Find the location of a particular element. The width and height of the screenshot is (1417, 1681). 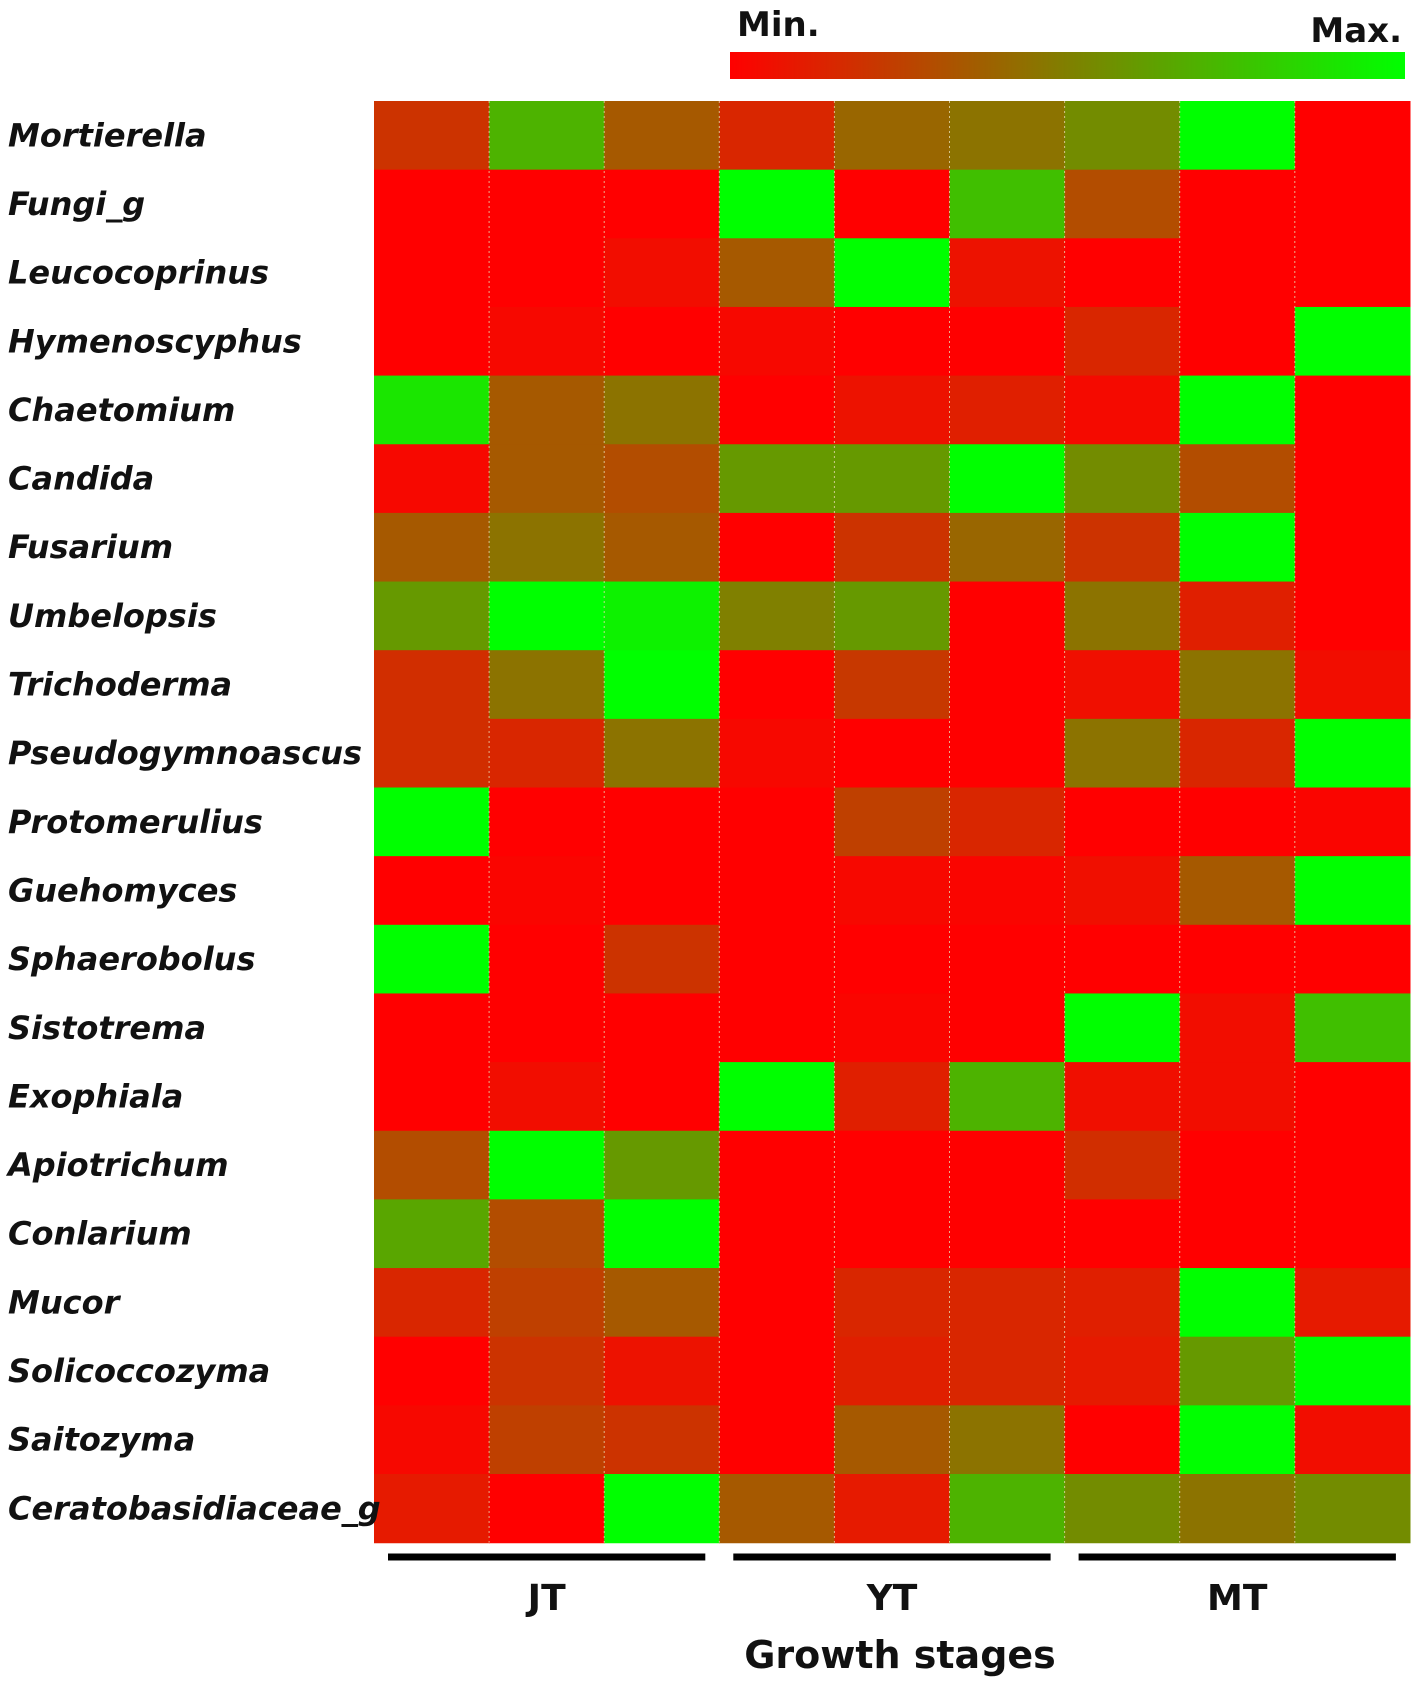

row-label: Fusarium is located at coordinates (90, 547).